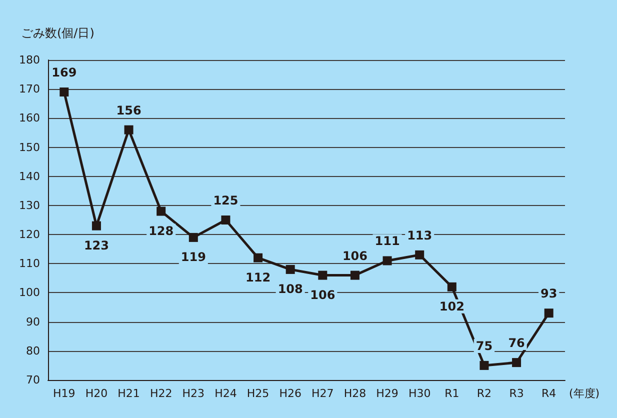  Describe the element at coordinates (33, 351) in the screenshot. I see `y-tick-label: 80` at that location.